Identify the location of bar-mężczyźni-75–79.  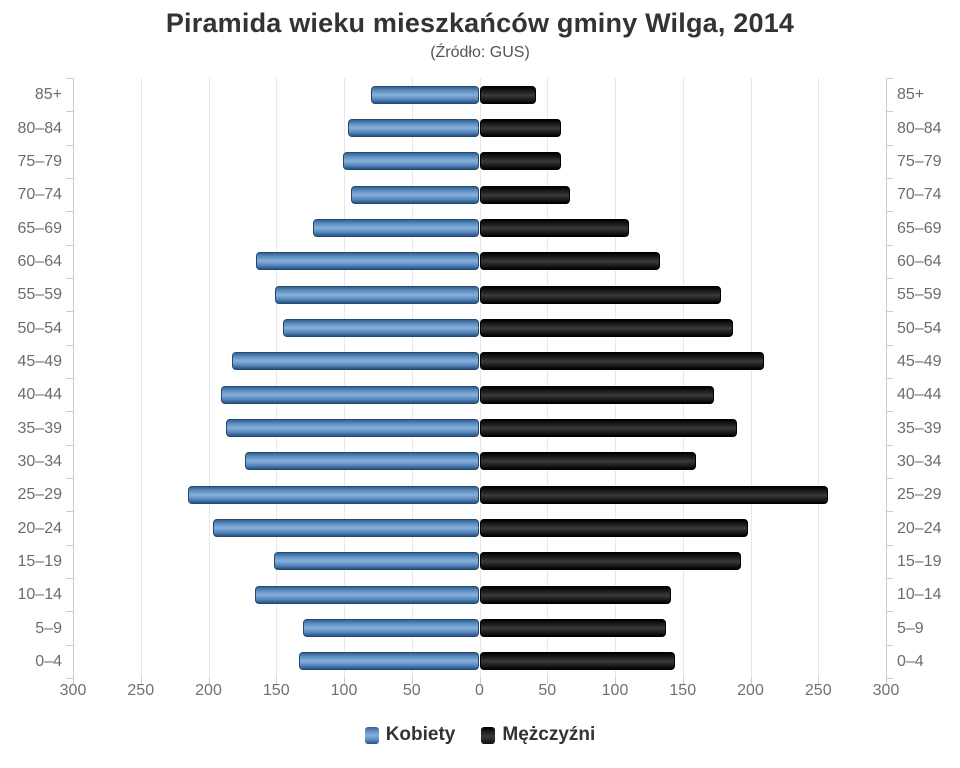
(520, 161).